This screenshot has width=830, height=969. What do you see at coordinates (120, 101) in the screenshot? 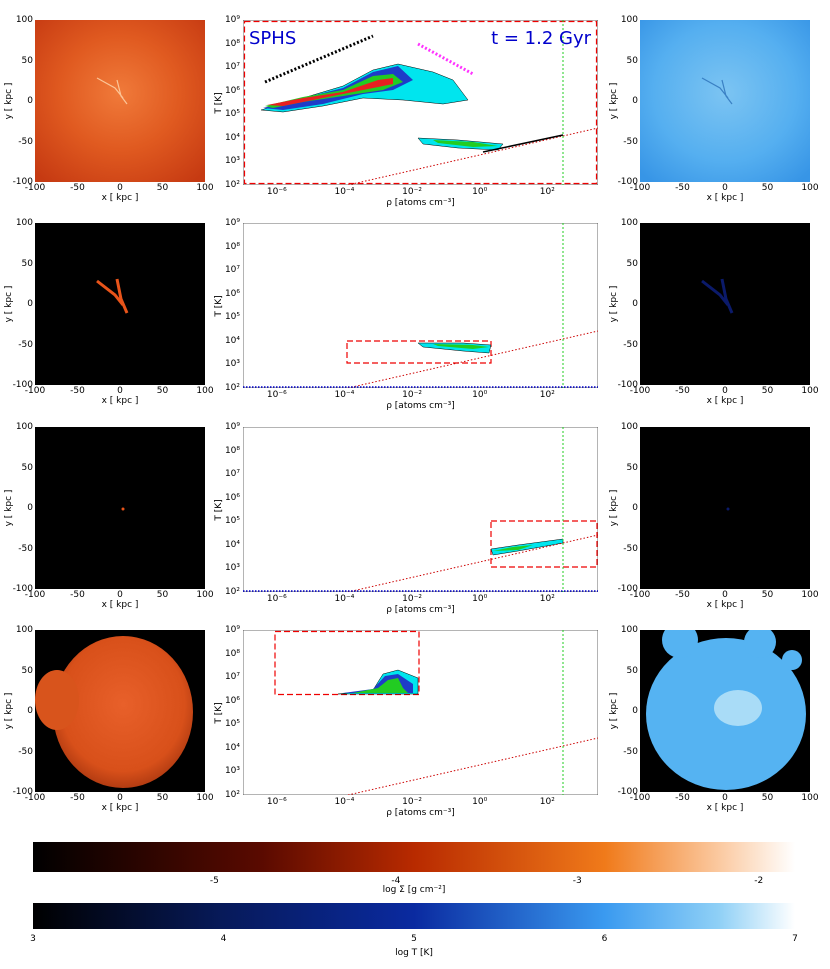
I see `density-map-row1` at bounding box center [120, 101].